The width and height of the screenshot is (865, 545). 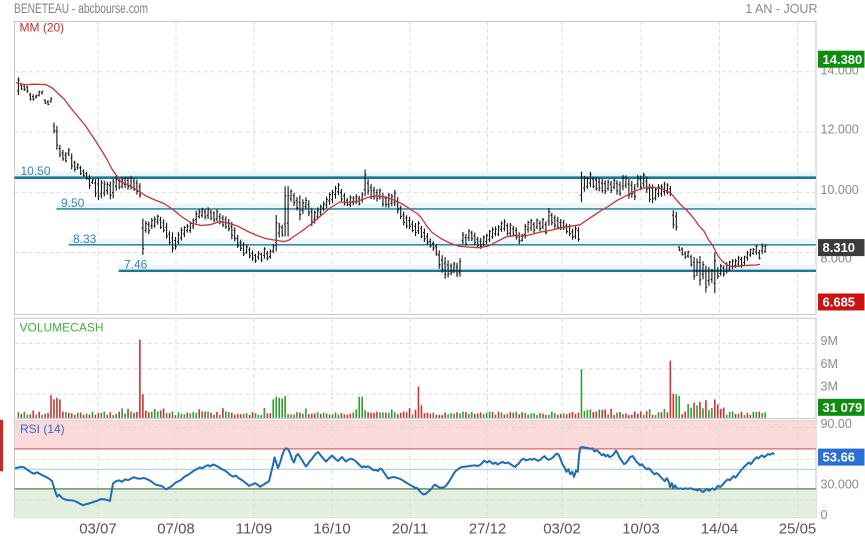 I want to click on svg-text: 10.50, so click(x=36, y=171).